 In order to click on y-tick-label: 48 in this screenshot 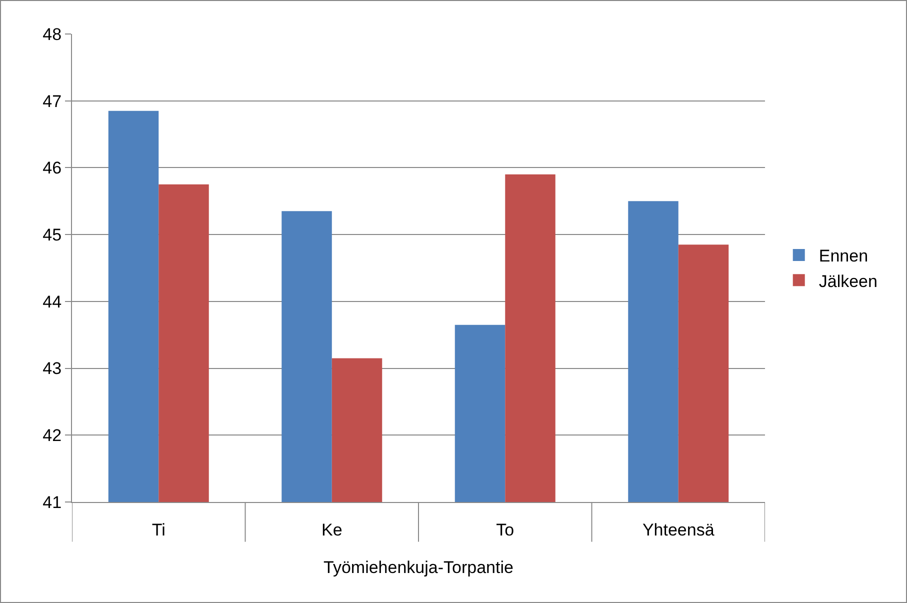, I will do `click(52, 34)`.